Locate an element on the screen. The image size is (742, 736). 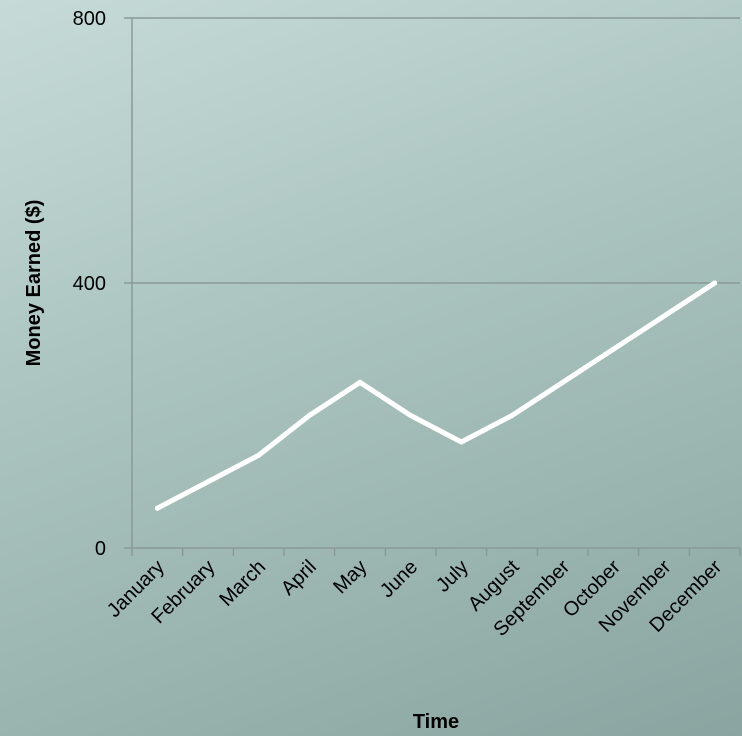
y-tick-label: 800 is located at coordinates (89, 19).